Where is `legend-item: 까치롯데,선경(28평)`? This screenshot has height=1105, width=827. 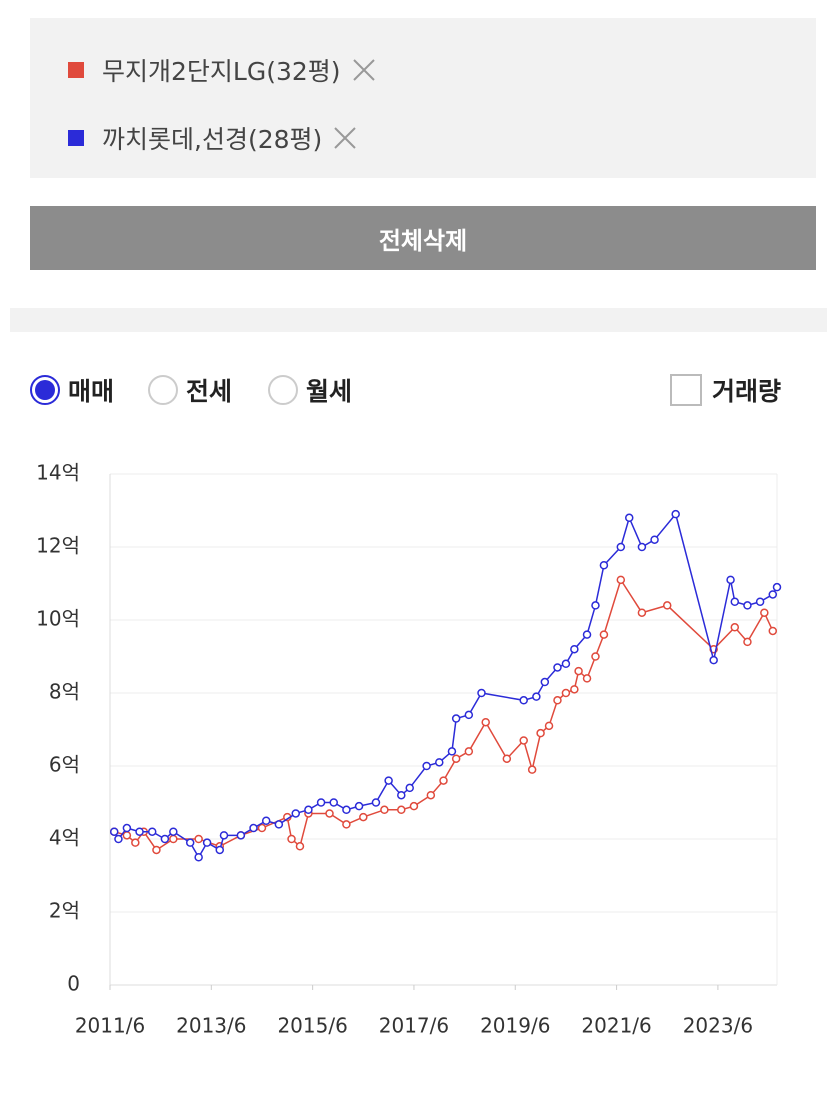 legend-item: 까치롯데,선경(28평) is located at coordinates (213, 138).